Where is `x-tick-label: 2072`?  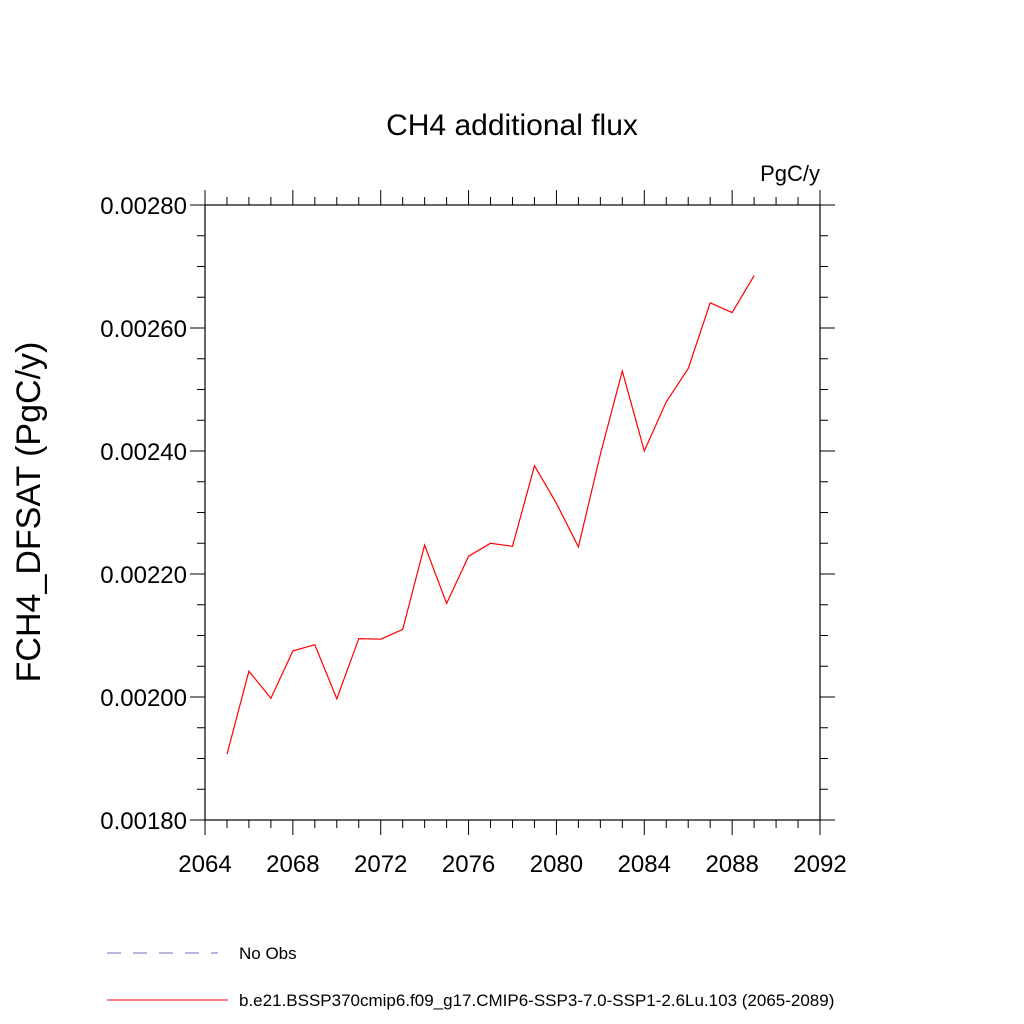
x-tick-label: 2072 is located at coordinates (380, 864).